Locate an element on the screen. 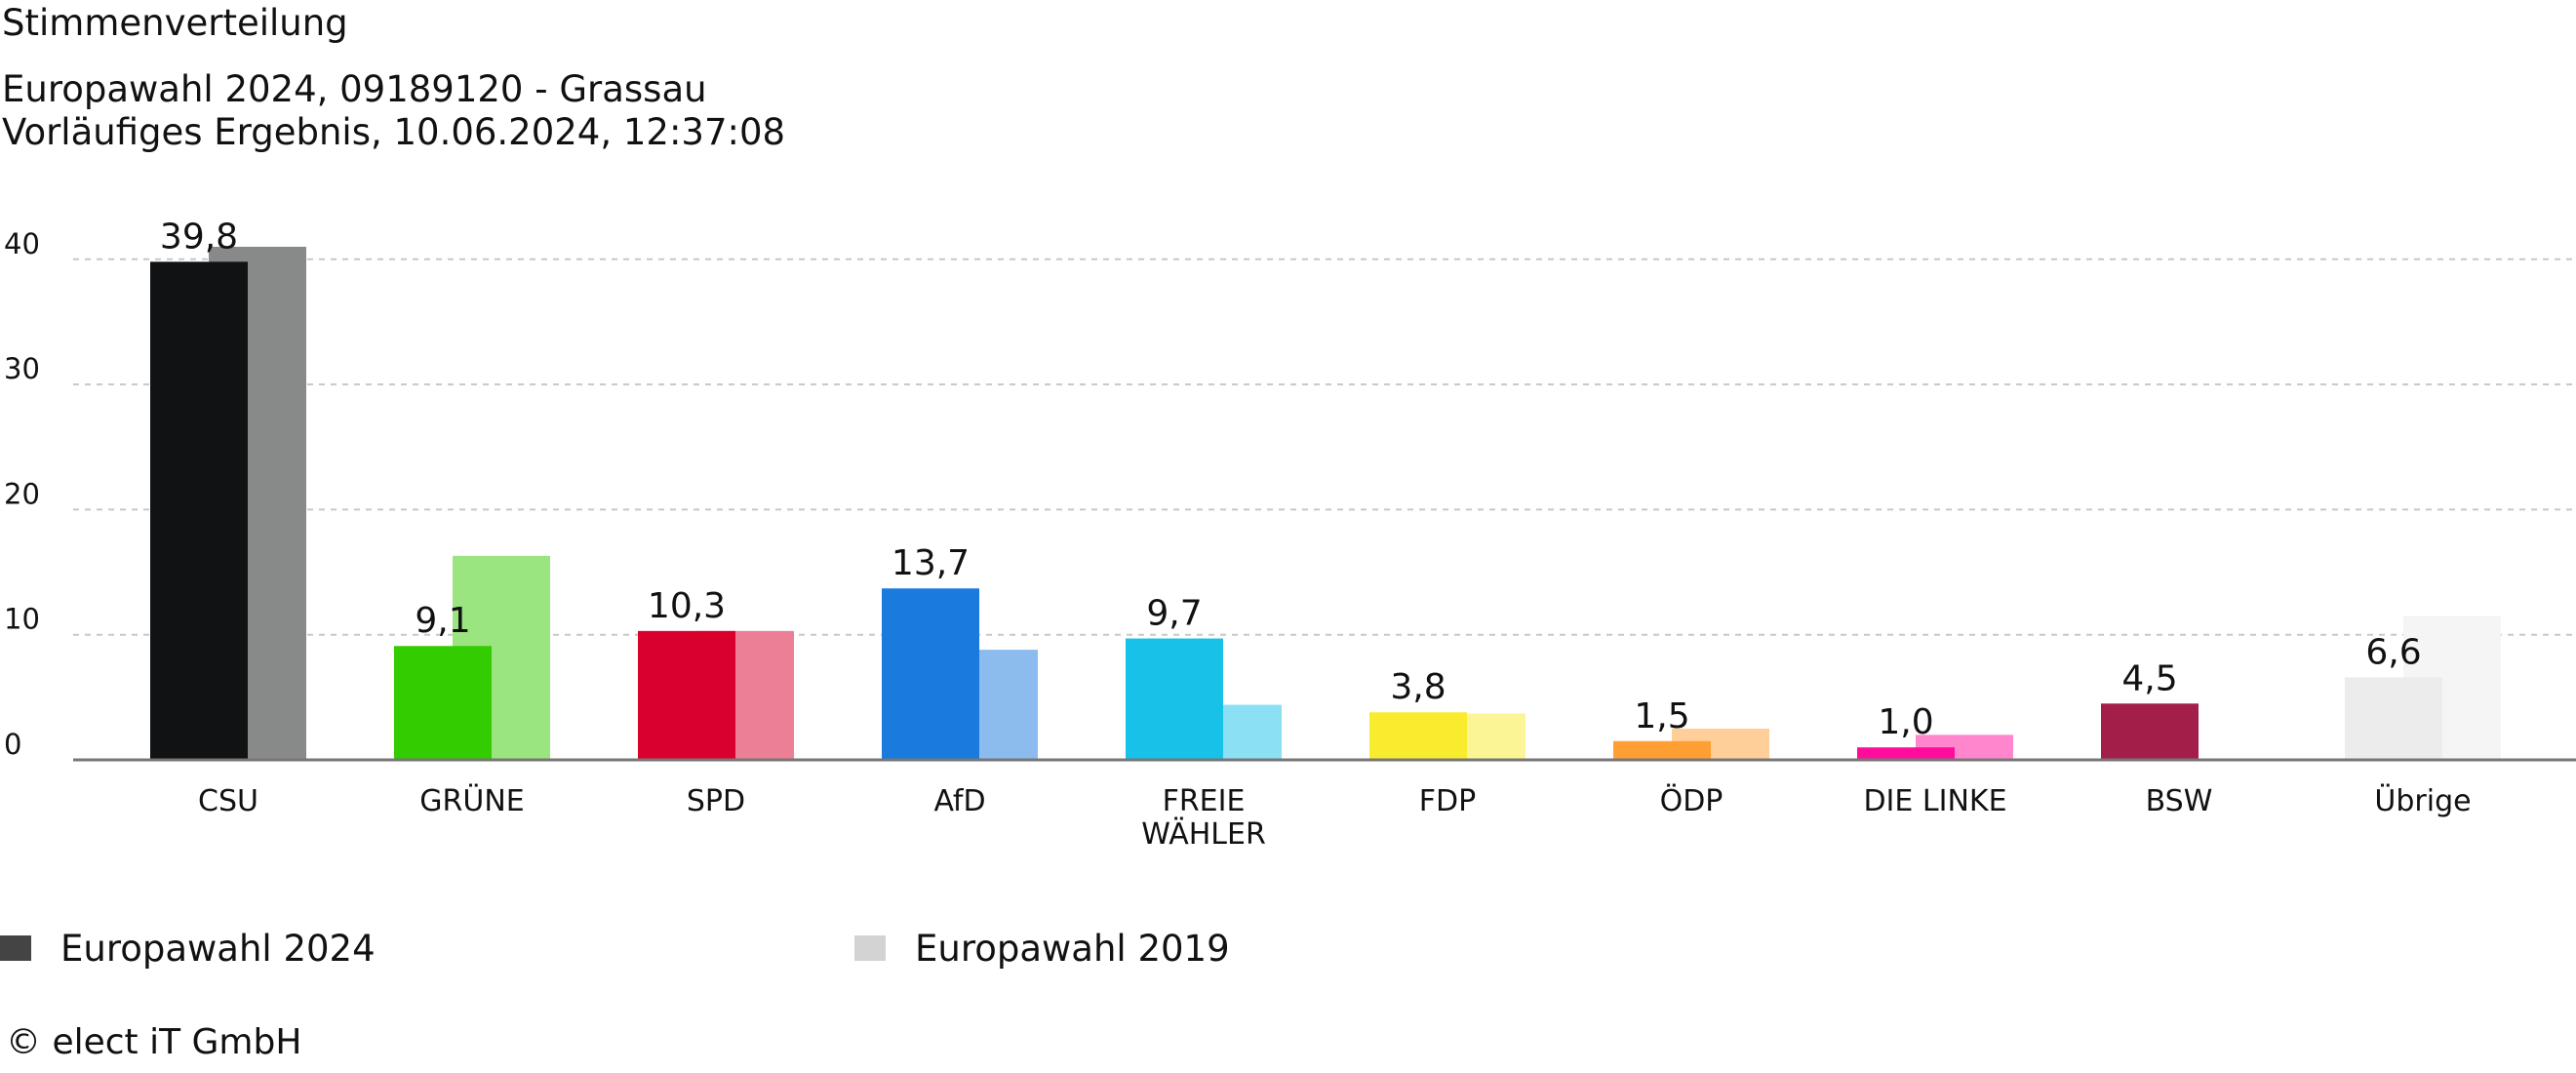  x-tick-label: FREIE is located at coordinates (1204, 801).